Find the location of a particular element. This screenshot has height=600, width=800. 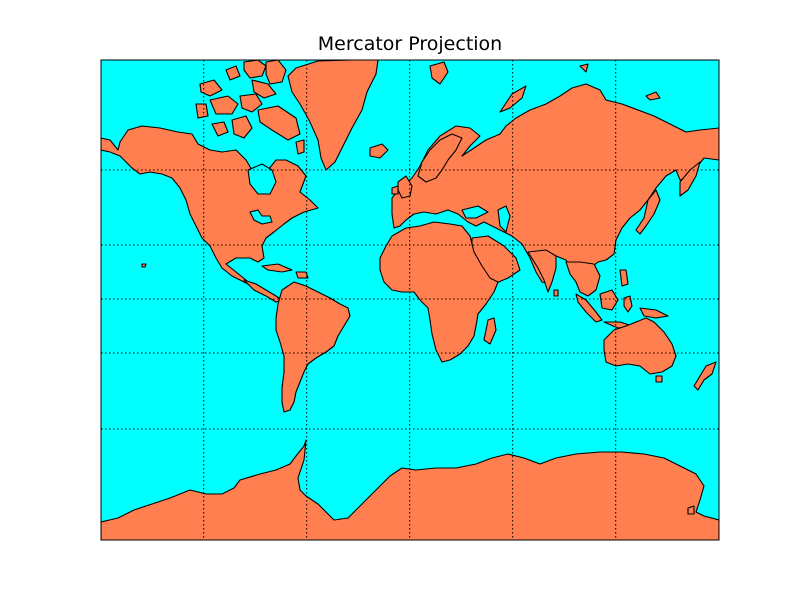

black-sea is located at coordinates (475, 212).